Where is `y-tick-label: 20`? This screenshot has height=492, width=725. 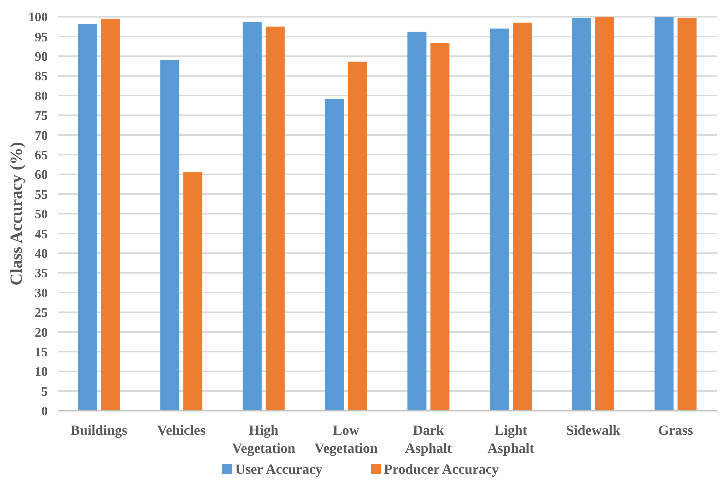 y-tick-label: 20 is located at coordinates (41, 332).